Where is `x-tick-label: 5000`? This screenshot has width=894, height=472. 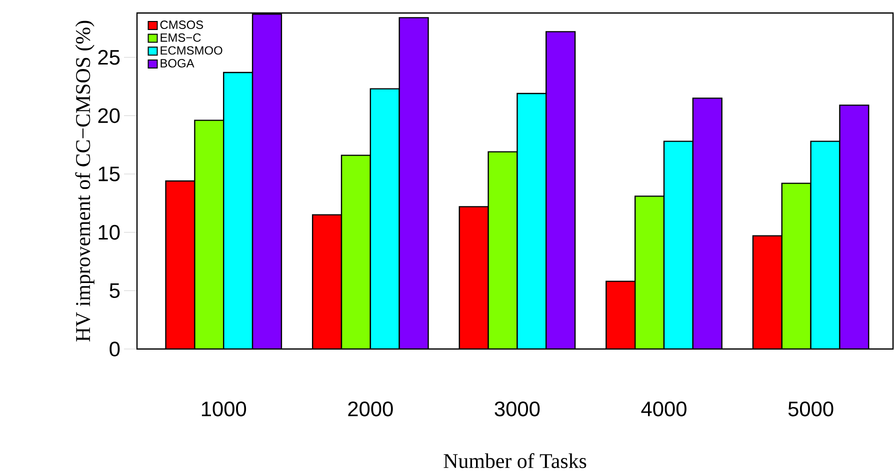
x-tick-label: 5000 is located at coordinates (811, 409).